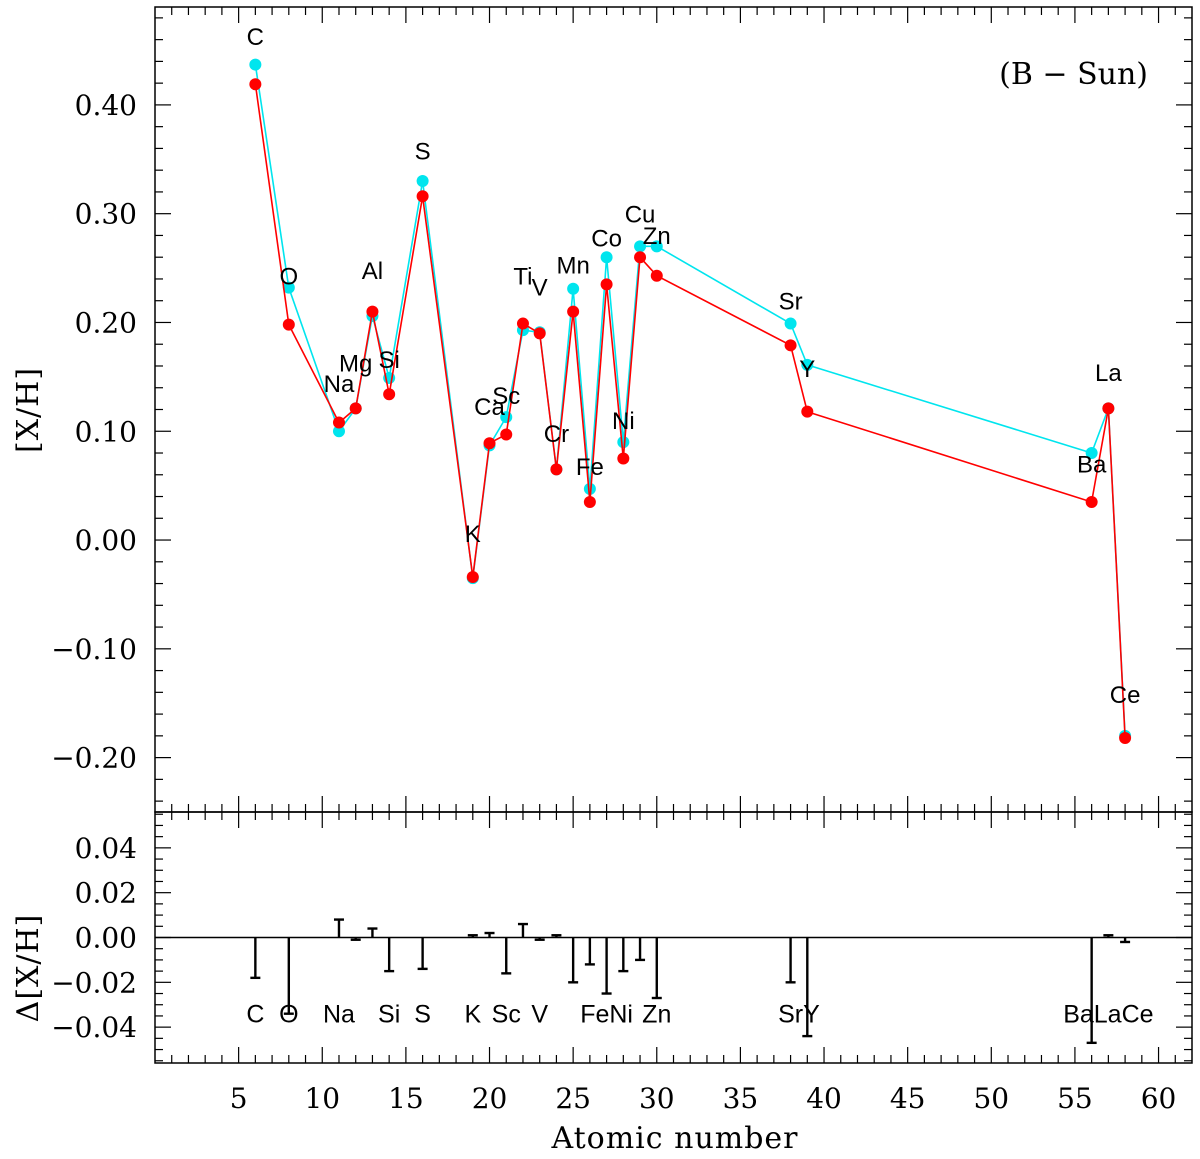  What do you see at coordinates (506, 434) in the screenshot?
I see `point-red-Sc` at bounding box center [506, 434].